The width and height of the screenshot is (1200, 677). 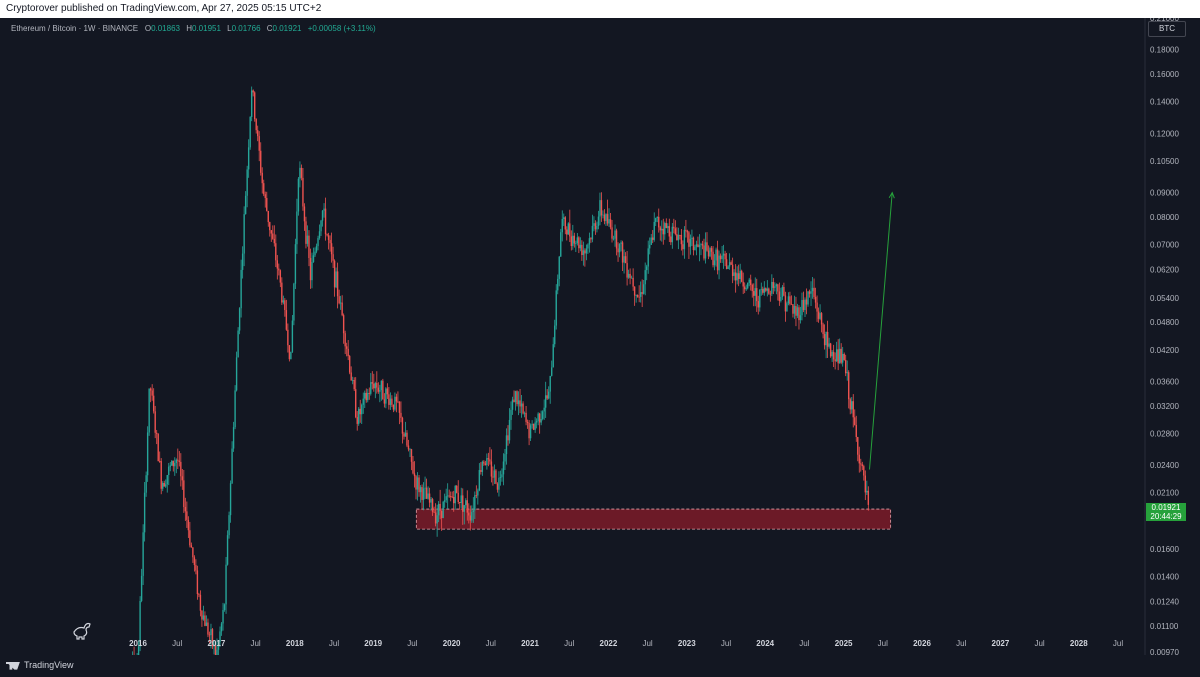 What do you see at coordinates (373, 643) in the screenshot?
I see `time-tick-label: 2019` at bounding box center [373, 643].